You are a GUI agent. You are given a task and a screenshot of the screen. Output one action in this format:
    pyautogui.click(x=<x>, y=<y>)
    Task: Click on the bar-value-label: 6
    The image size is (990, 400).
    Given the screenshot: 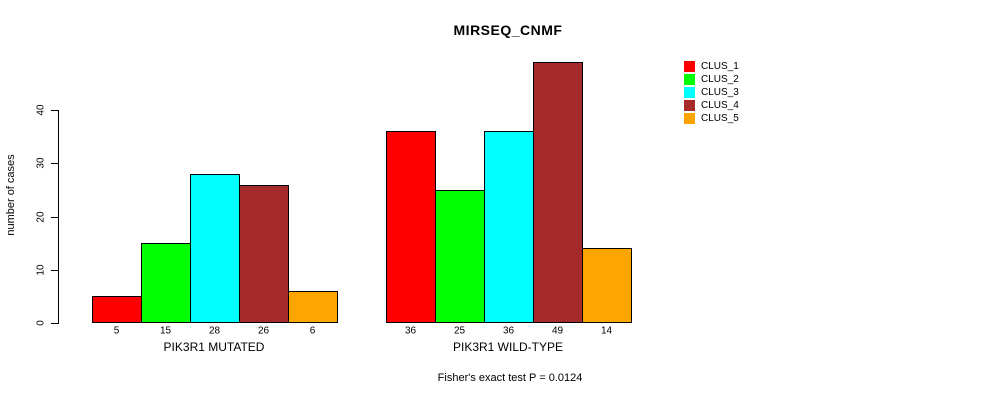 What is the action you would take?
    pyautogui.click(x=312, y=331)
    